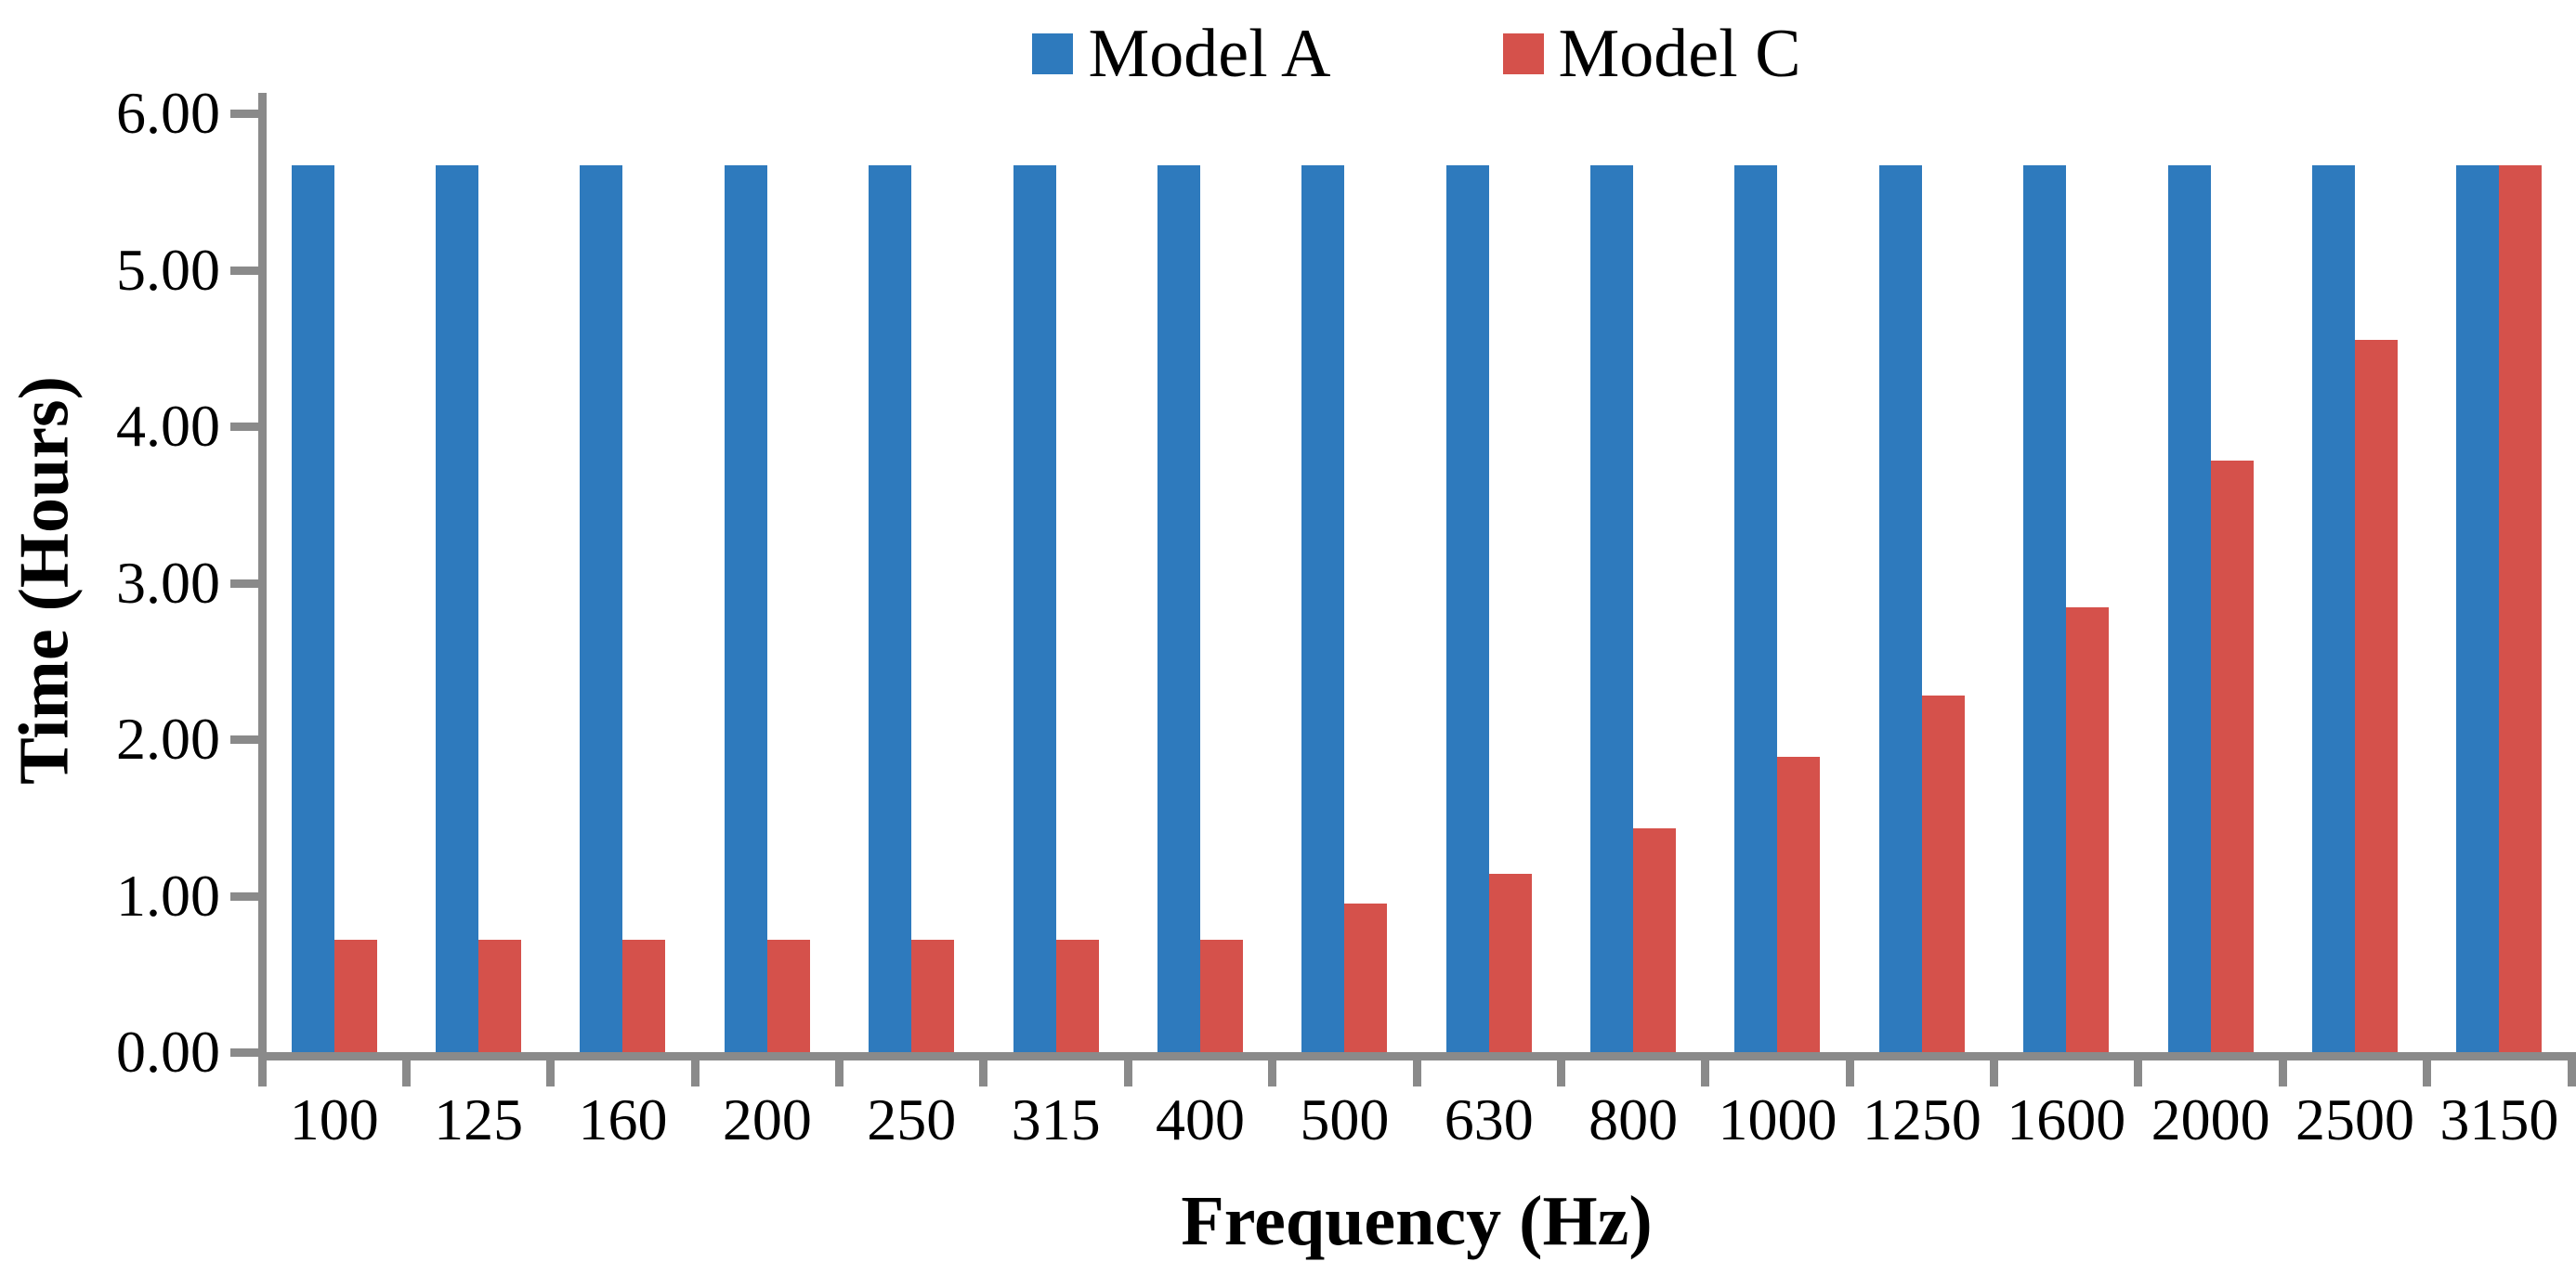 This screenshot has height=1288, width=2576. What do you see at coordinates (767, 1119) in the screenshot?
I see `x-tick-label-200: 200` at bounding box center [767, 1119].